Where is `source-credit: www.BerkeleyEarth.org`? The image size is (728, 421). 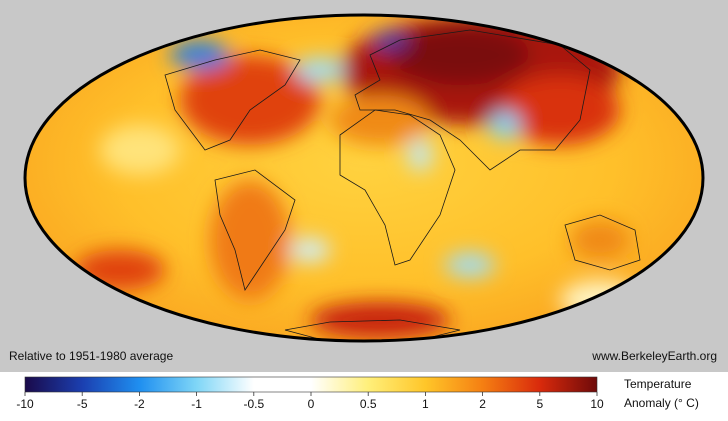 source-credit: www.BerkeleyEarth.org is located at coordinates (654, 356).